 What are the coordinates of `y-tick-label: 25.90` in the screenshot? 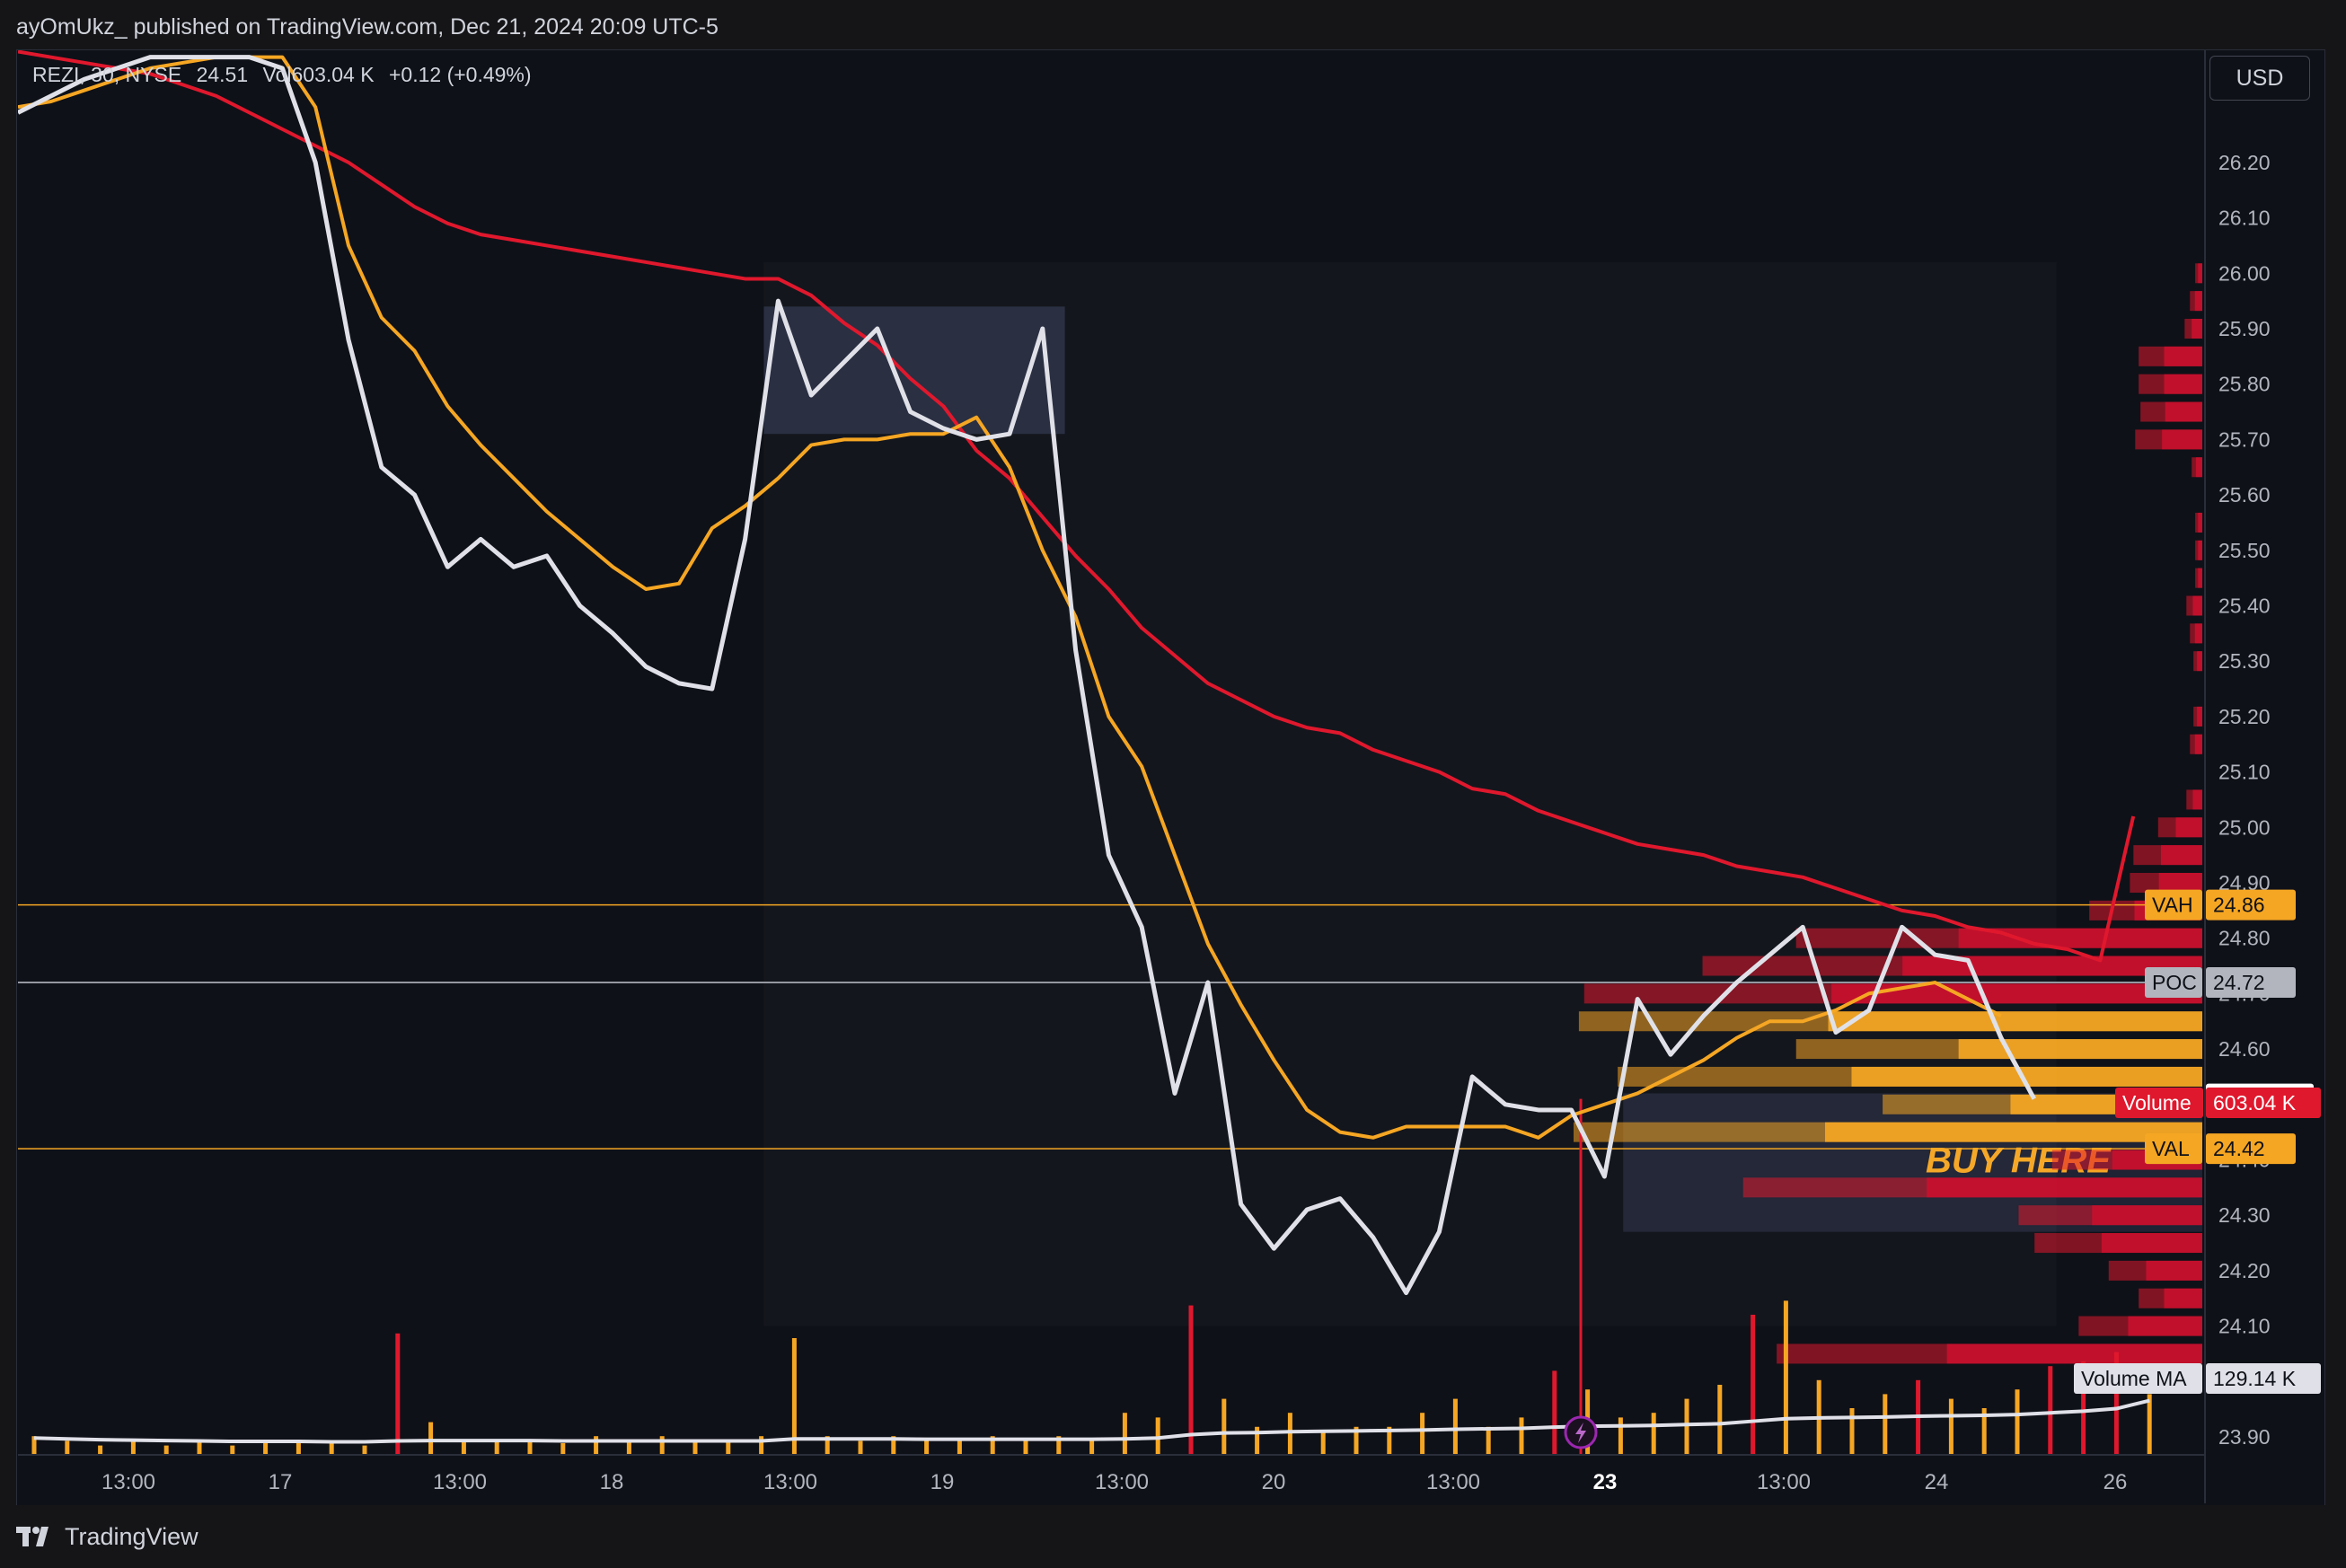 It's located at (2244, 328).